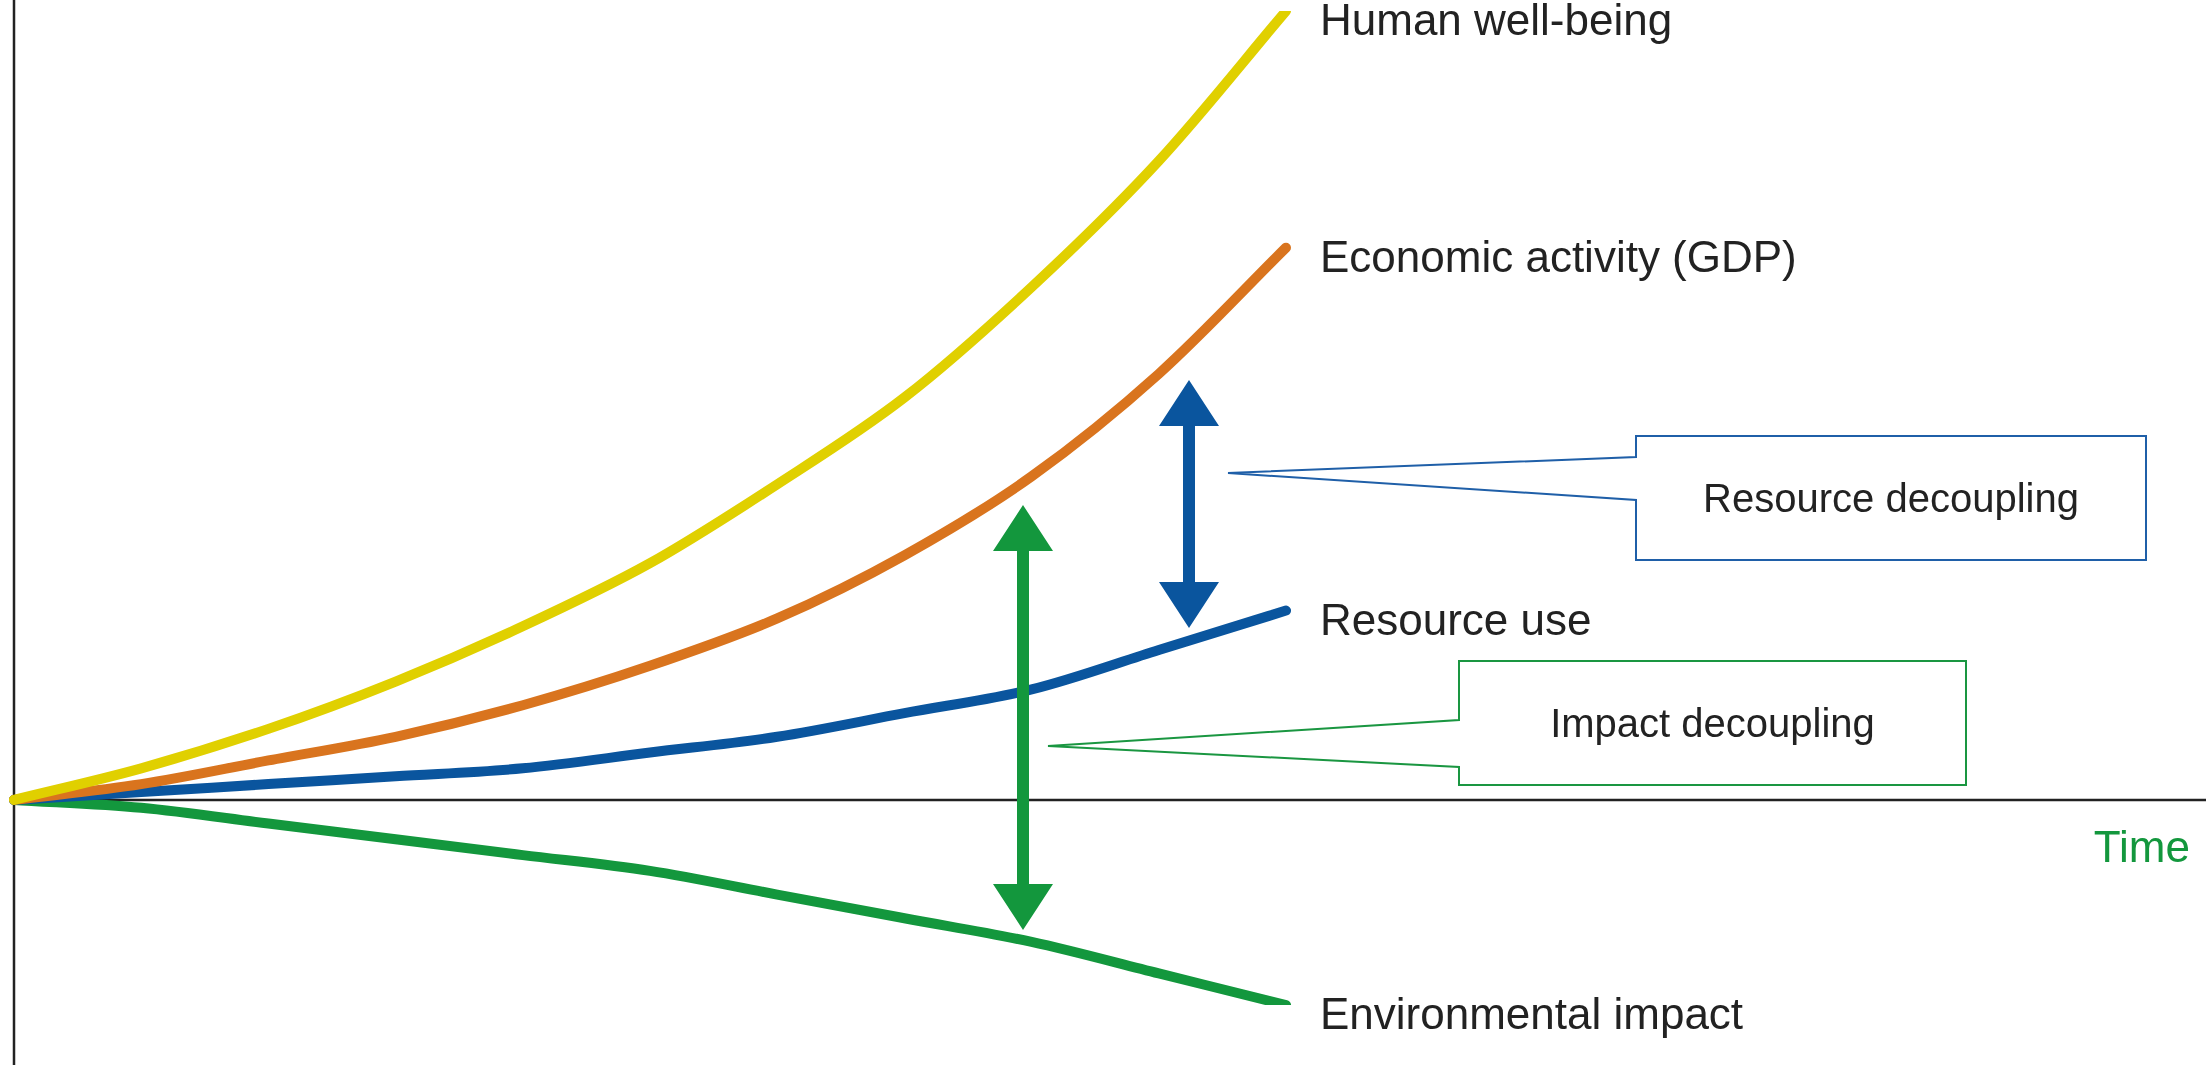 The height and width of the screenshot is (1065, 2206). What do you see at coordinates (1891, 498) in the screenshot?
I see `text: Resource decoupling` at bounding box center [1891, 498].